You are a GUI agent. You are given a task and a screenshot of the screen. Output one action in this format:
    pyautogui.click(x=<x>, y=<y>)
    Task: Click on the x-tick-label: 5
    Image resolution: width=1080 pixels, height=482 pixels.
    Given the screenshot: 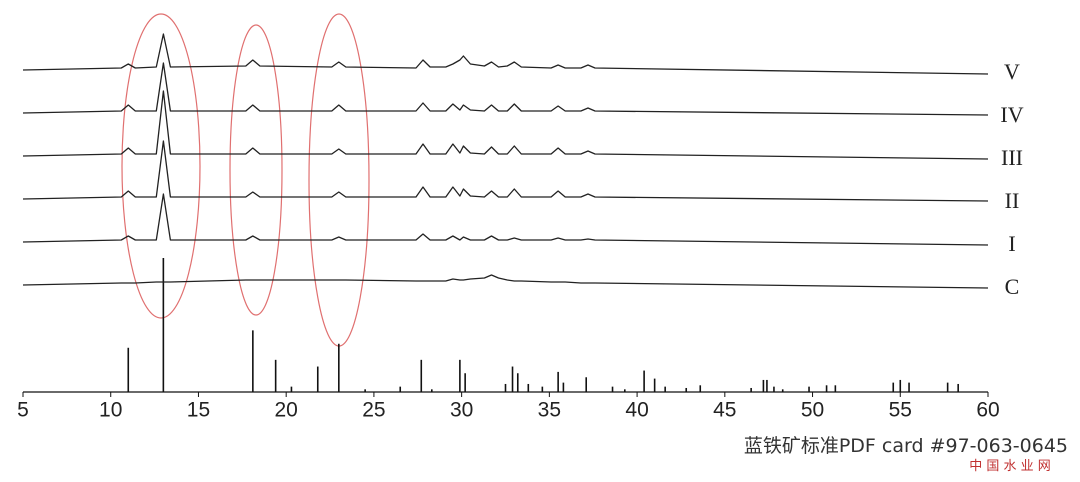 What is the action you would take?
    pyautogui.click(x=23, y=410)
    